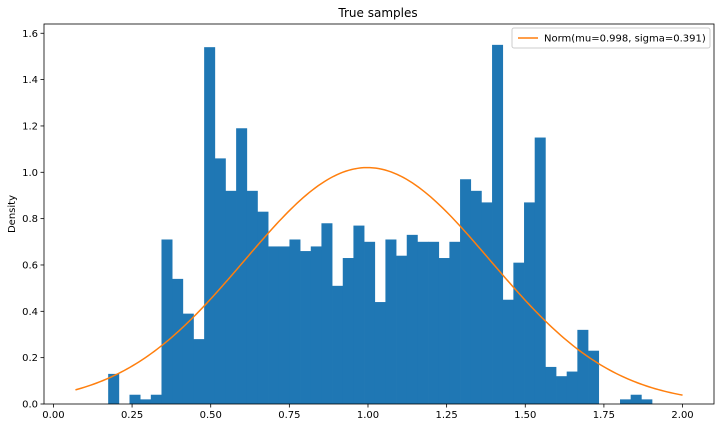  What do you see at coordinates (377, 13) in the screenshot?
I see `chart-title: True samples` at bounding box center [377, 13].